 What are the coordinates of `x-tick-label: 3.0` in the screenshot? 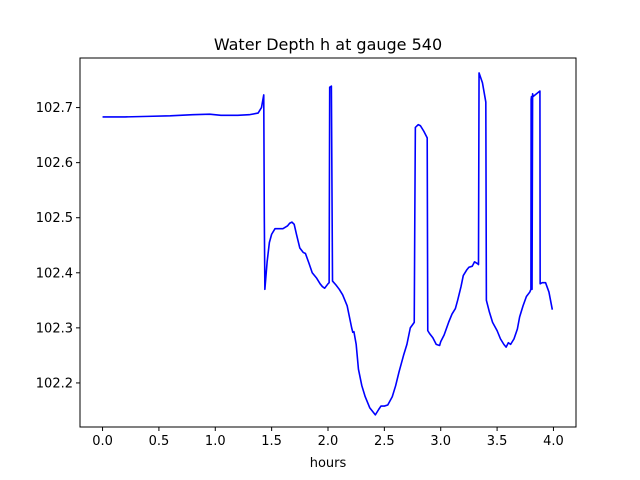 It's located at (440, 441).